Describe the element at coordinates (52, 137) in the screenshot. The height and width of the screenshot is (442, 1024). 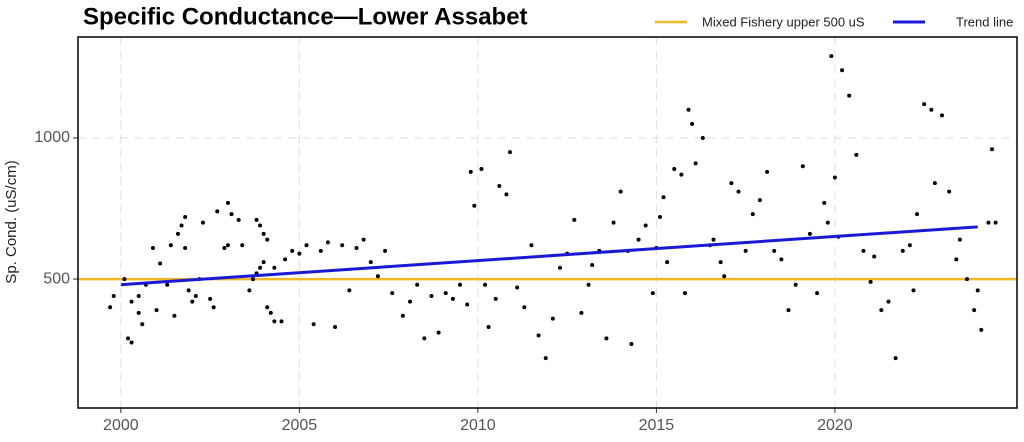
I see `y-tick-label: 1000` at that location.